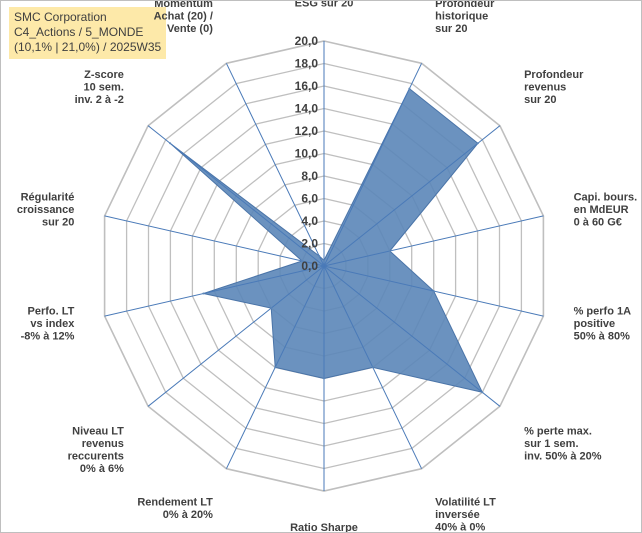 The width and height of the screenshot is (642, 533). What do you see at coordinates (183, 5) in the screenshot?
I see `axis-label-line: Momentum` at bounding box center [183, 5].